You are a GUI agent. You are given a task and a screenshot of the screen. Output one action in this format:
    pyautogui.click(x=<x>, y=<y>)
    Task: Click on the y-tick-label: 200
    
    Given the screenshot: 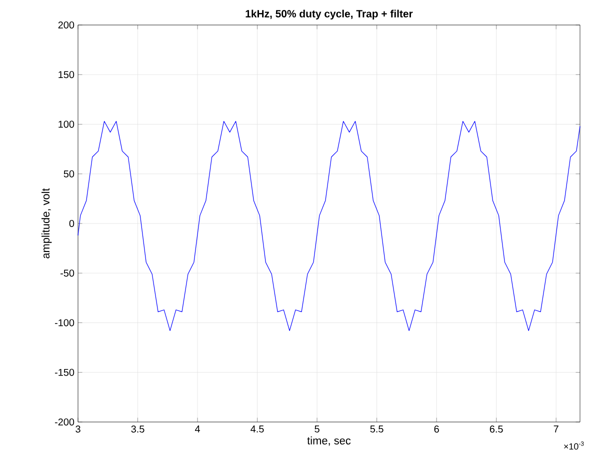 What is the action you would take?
    pyautogui.click(x=66, y=25)
    